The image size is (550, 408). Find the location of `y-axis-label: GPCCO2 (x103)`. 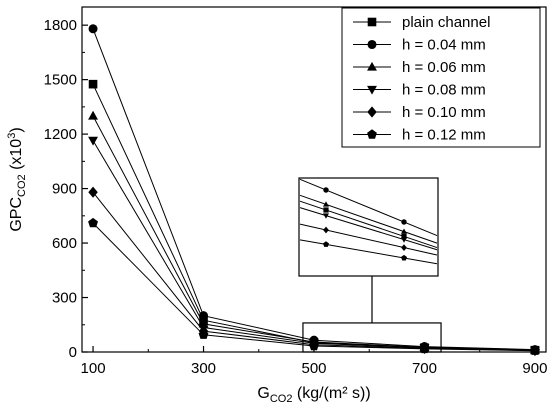

y-axis-label: GPCCO2 (x103) is located at coordinates (17, 179).